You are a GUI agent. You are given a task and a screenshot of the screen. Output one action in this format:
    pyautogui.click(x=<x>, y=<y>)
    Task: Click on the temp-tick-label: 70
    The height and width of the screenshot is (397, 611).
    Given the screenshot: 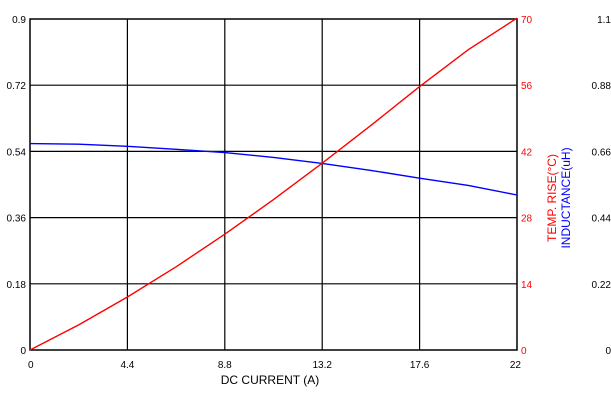 What is the action you would take?
    pyautogui.click(x=527, y=20)
    